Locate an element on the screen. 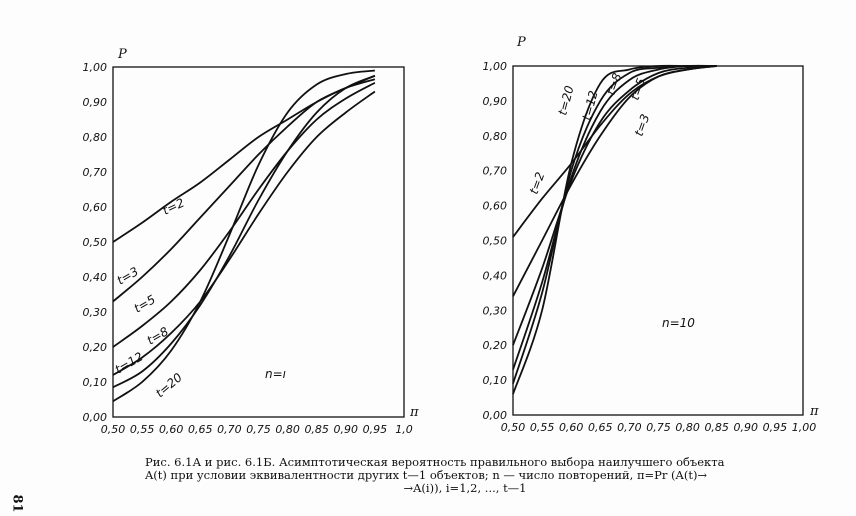 This screenshot has width=856, height=516. n-annotation: n=ı is located at coordinates (275, 374).